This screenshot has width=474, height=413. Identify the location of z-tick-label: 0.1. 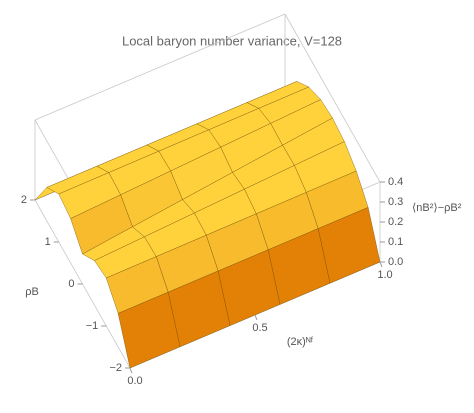
(395, 242).